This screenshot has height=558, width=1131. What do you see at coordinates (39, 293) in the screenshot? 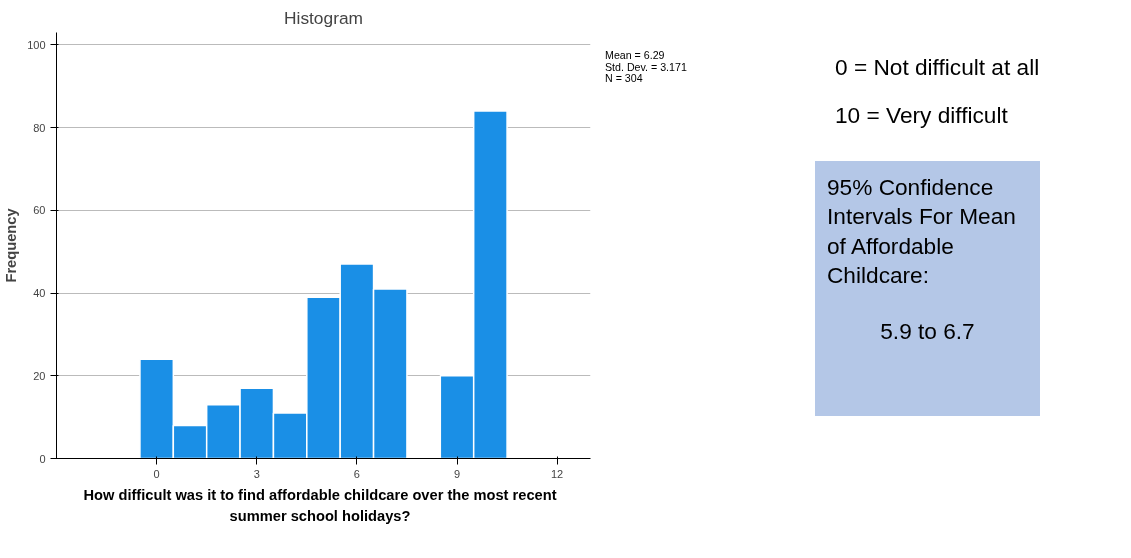
I see `y-tick-label: 40` at bounding box center [39, 293].